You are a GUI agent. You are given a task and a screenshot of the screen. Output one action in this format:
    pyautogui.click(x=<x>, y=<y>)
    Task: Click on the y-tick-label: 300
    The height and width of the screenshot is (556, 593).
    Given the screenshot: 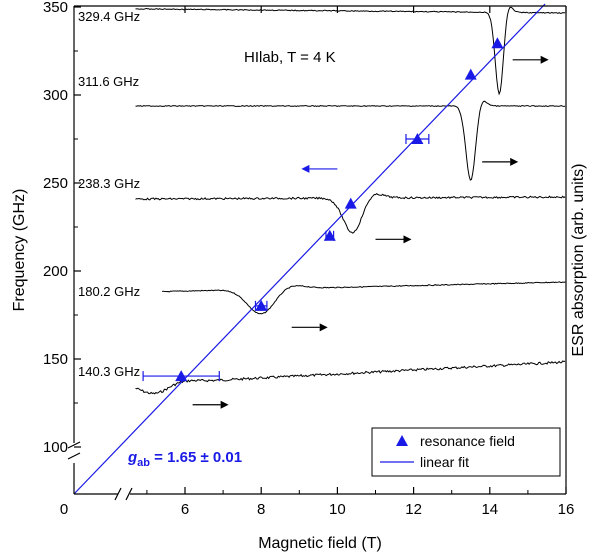 What is the action you would take?
    pyautogui.click(x=55, y=95)
    